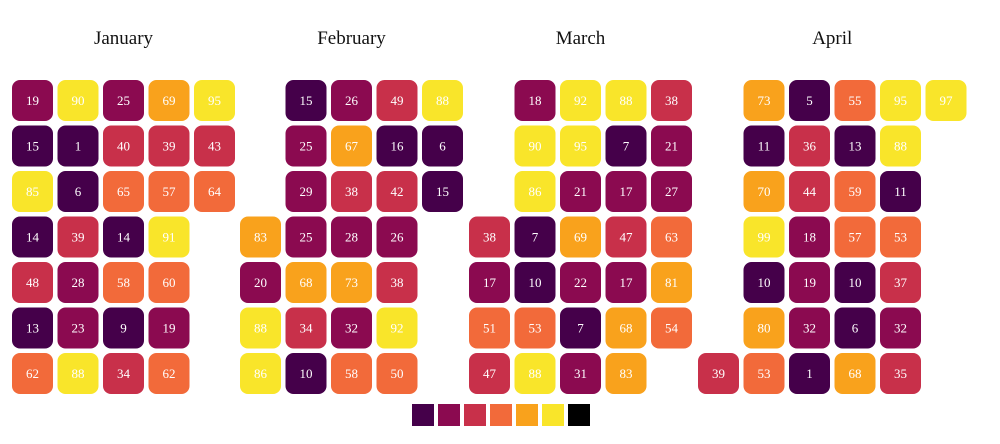 This screenshot has height=444, width=1000. I want to click on heatmap-cell: 21, so click(671, 146).